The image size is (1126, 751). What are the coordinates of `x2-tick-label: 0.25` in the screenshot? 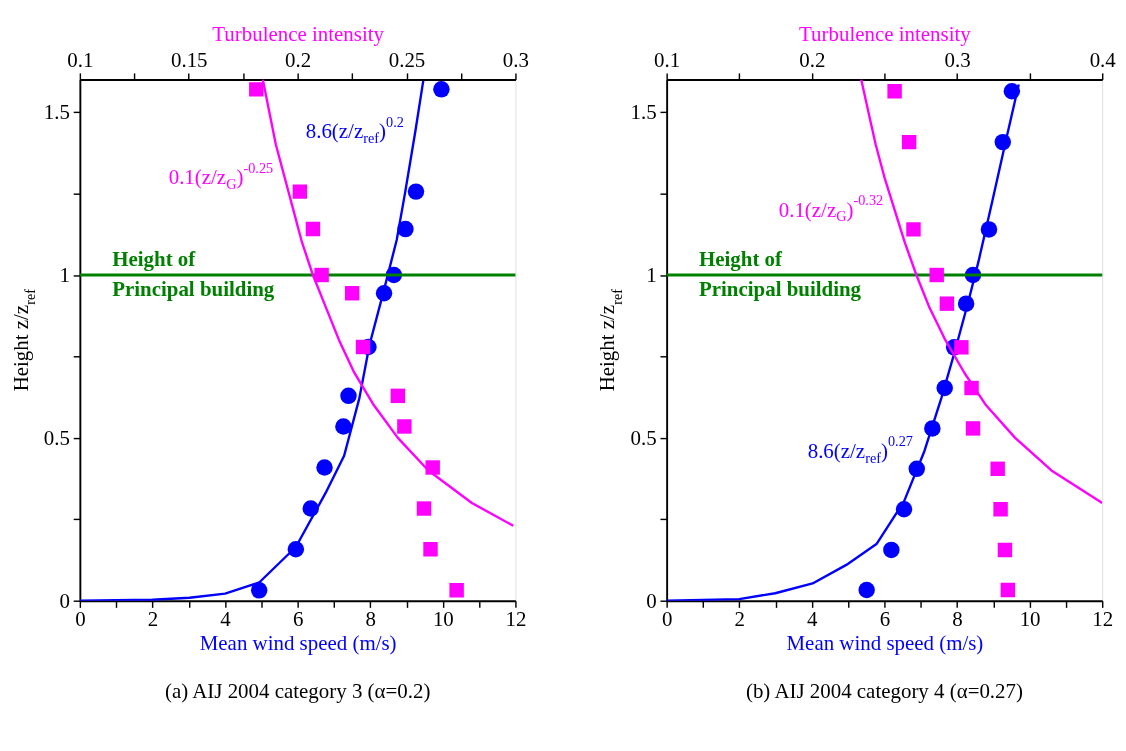 It's located at (407, 59).